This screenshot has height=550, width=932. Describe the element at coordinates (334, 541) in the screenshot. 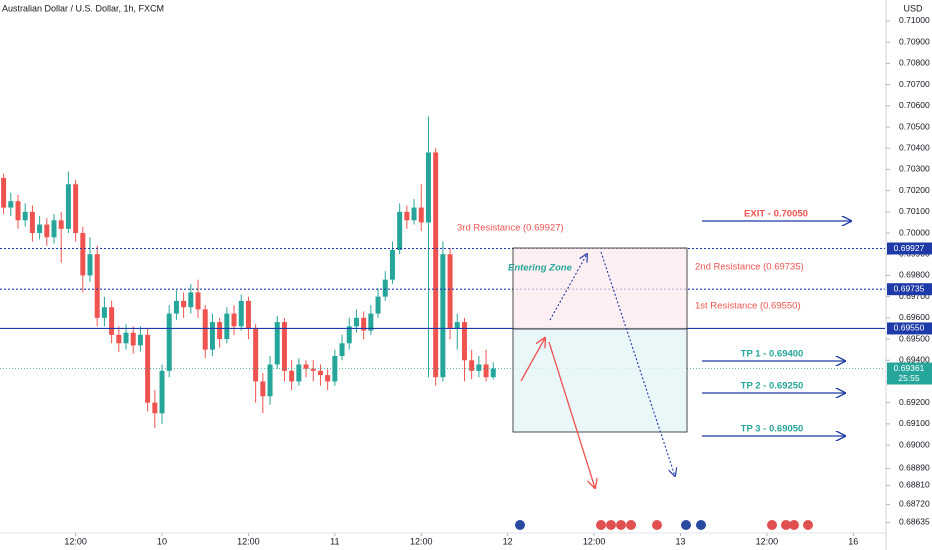

I see `x-tick-label: 11` at that location.